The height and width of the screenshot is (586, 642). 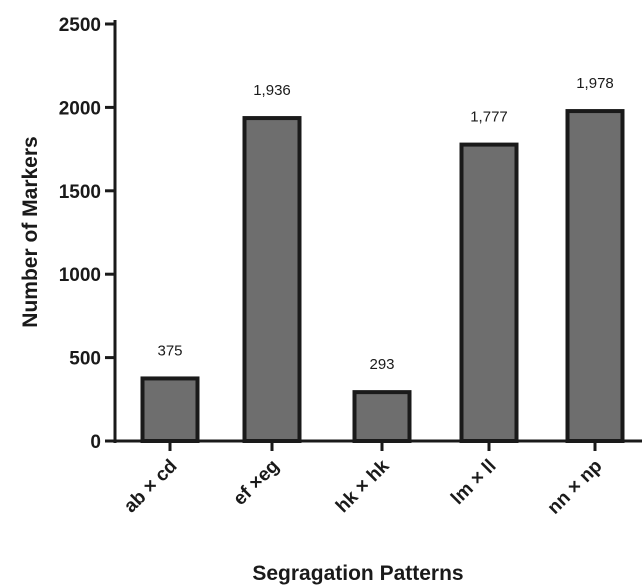 I want to click on y-ticks-group: 0 500 1000 1500 2000 2500, so click(x=87, y=234).